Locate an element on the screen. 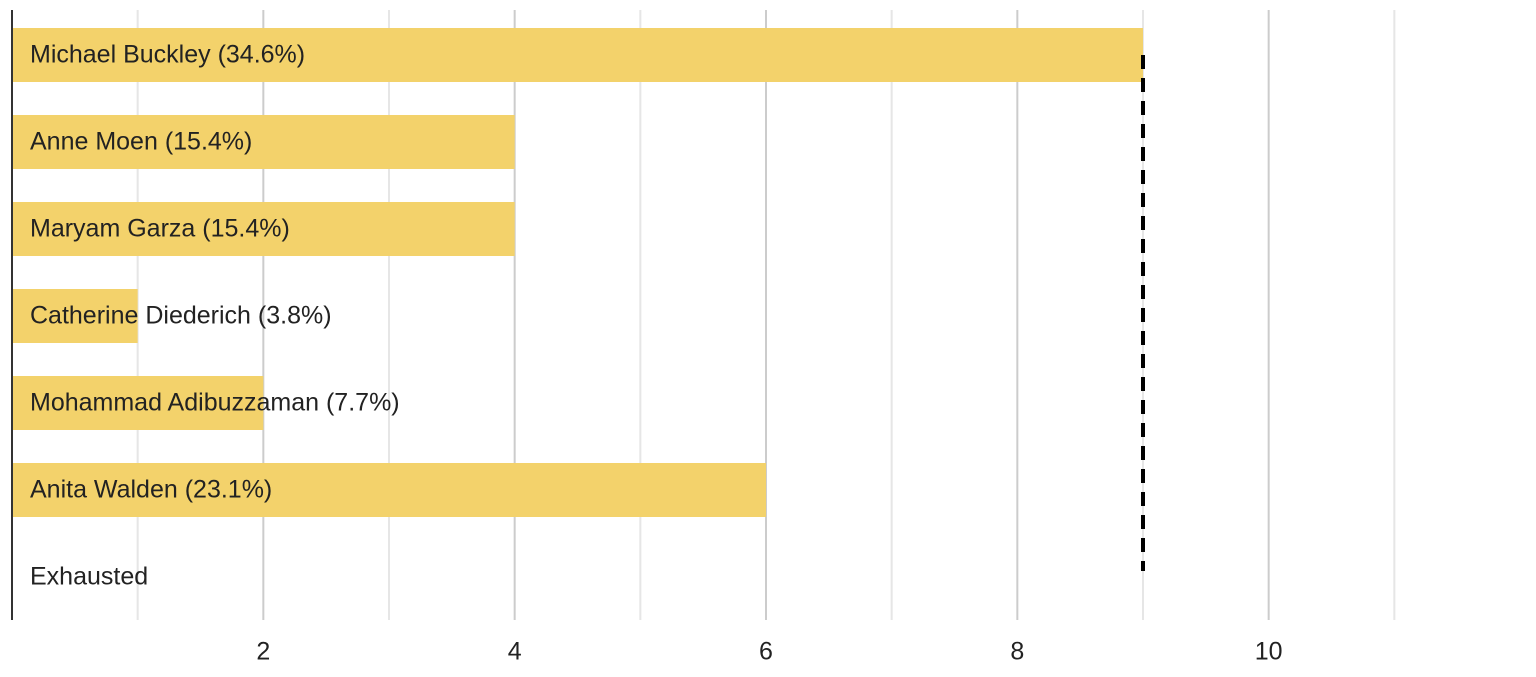  x-tick-label: 6 is located at coordinates (766, 652).